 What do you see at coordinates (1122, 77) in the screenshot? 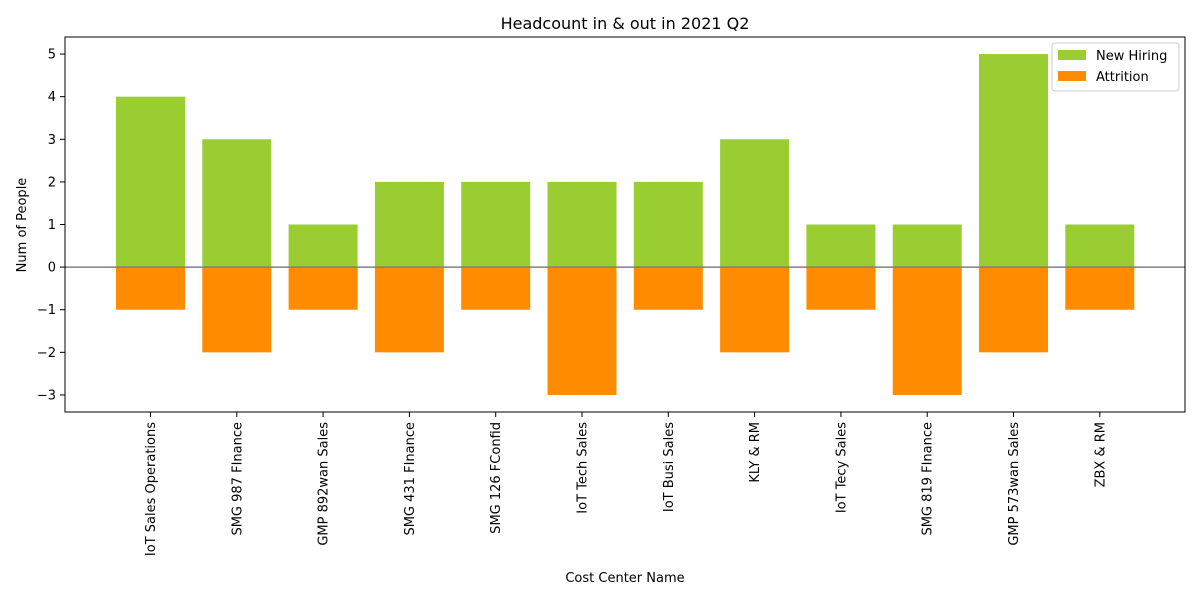
I see `legend-label: Attrition` at bounding box center [1122, 77].